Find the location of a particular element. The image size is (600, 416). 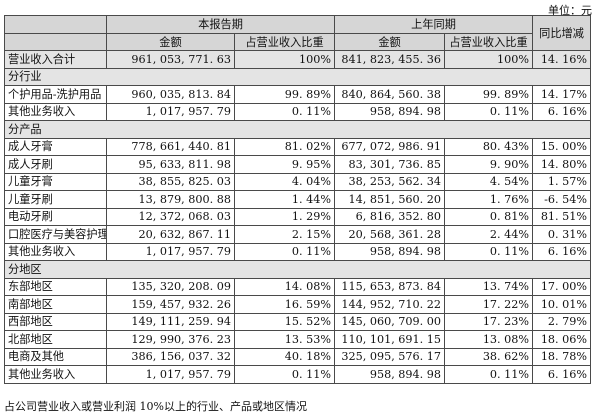

prior-share: 17. 22% is located at coordinates (489, 304).